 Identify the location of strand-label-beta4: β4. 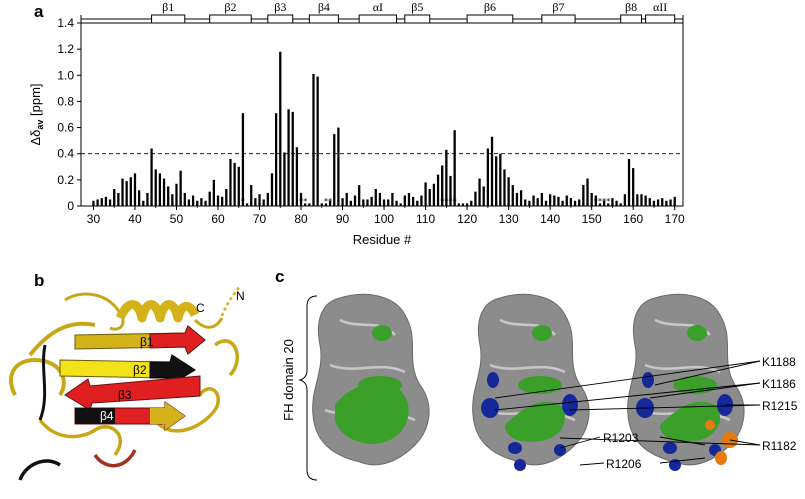
(107, 416).